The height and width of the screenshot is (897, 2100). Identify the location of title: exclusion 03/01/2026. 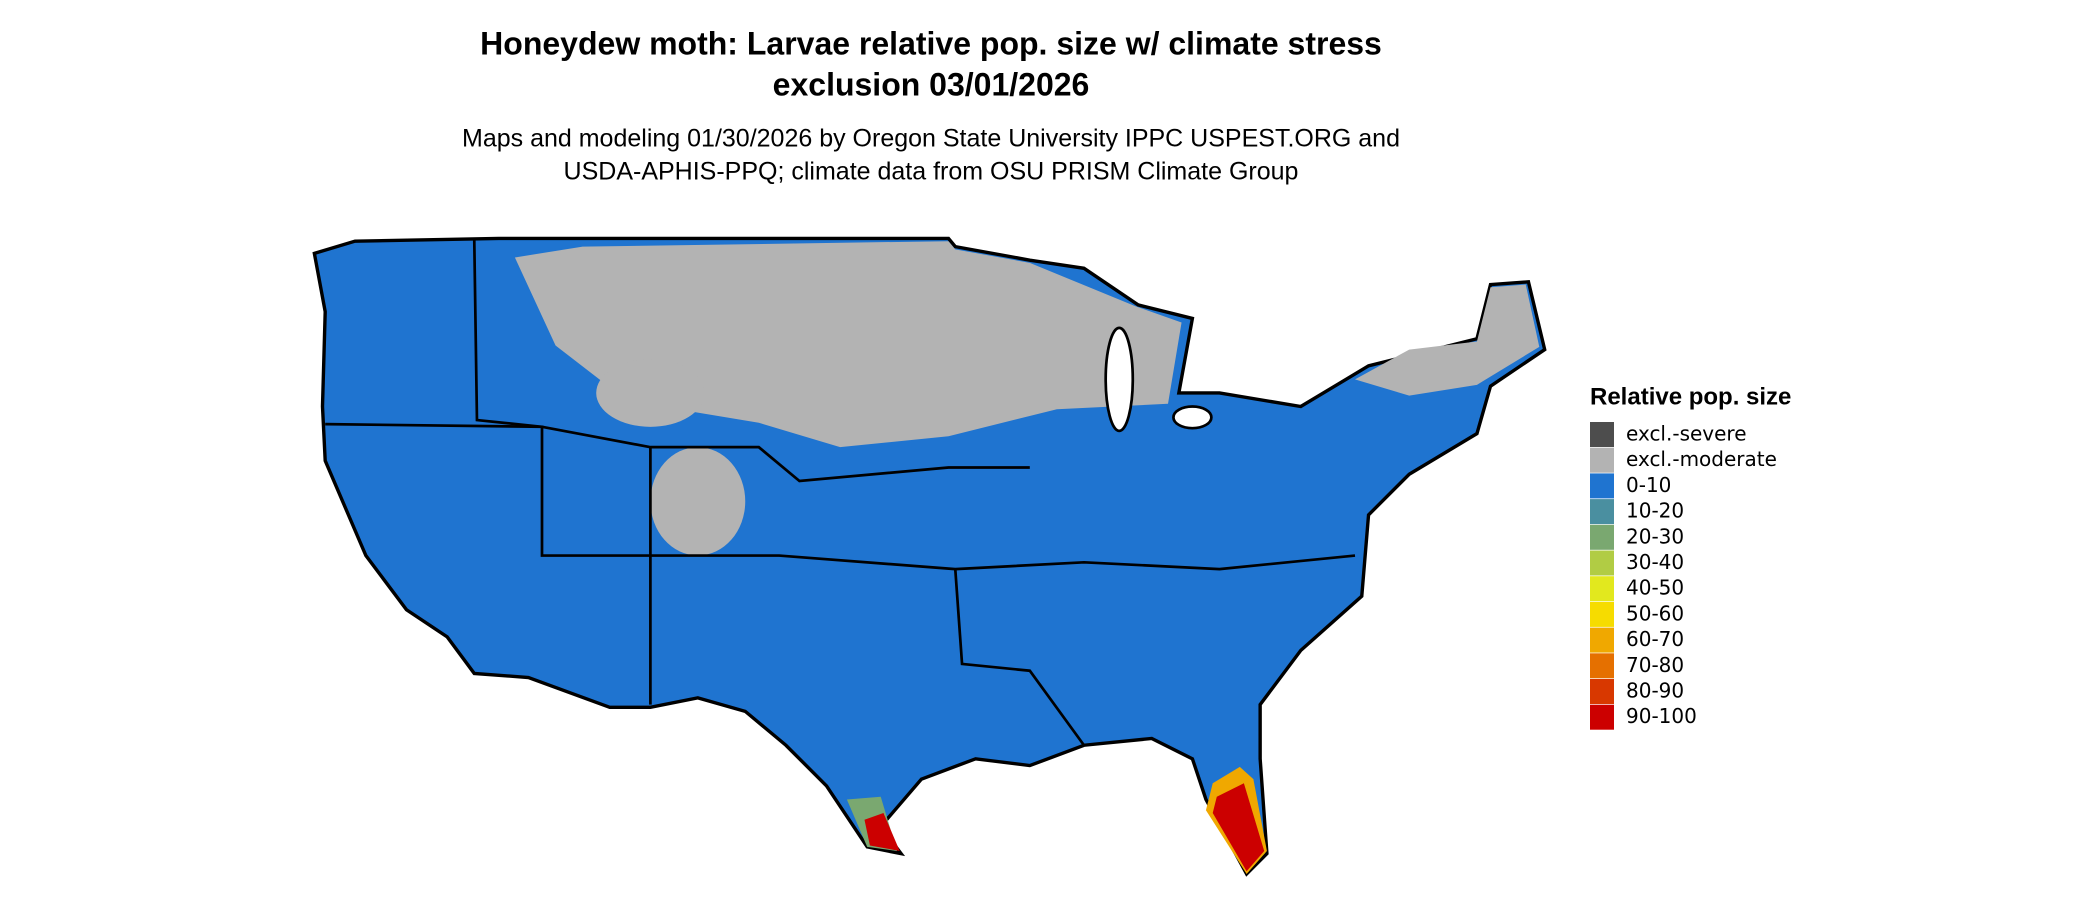
(931, 84).